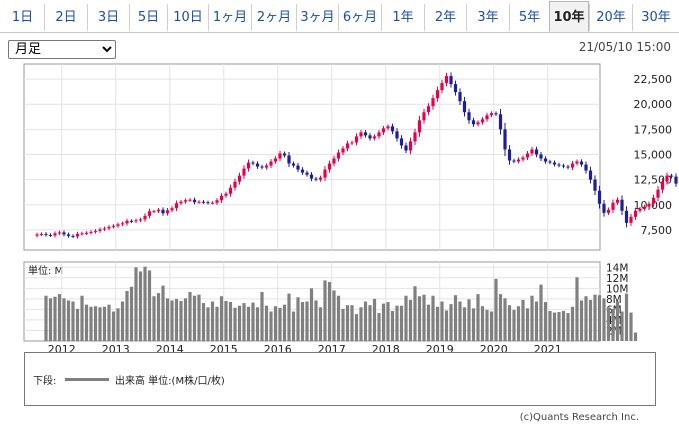 Image resolution: width=679 pixels, height=428 pixels. I want to click on tab-7: 3ヶ月, so click(317, 17).